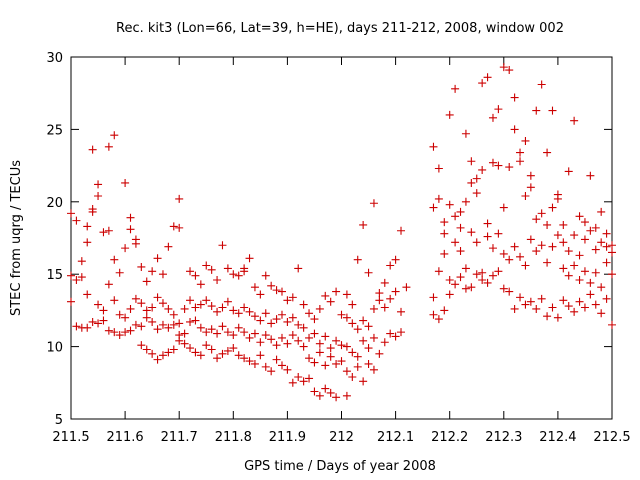 The width and height of the screenshot is (640, 480). Describe the element at coordinates (54, 275) in the screenshot. I see `y-tick-label: 15` at that location.